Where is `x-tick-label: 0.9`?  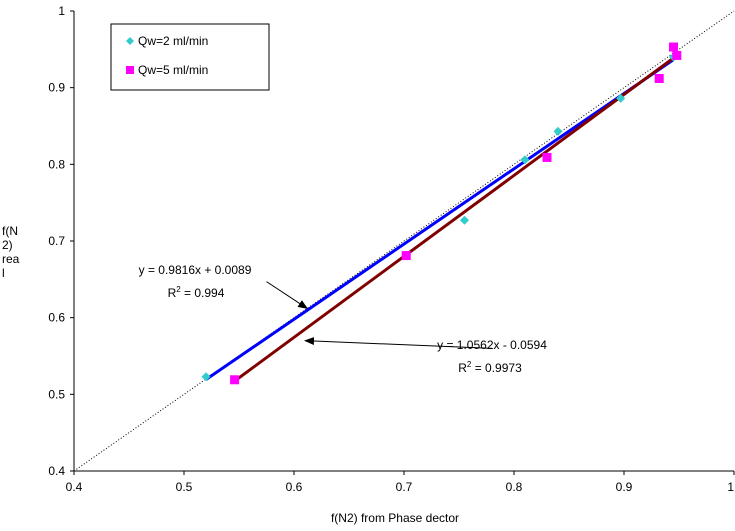
x-tick-label: 0.9 is located at coordinates (624, 487).